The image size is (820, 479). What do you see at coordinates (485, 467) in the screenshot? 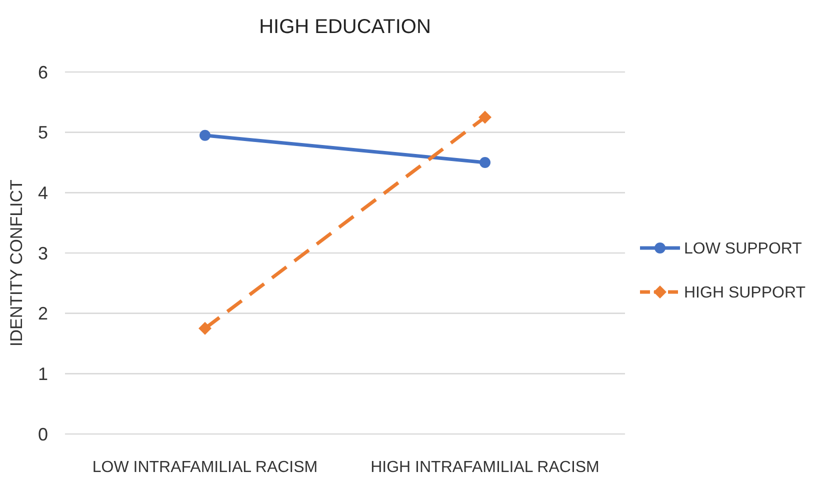
I see `x-tick-label: HIGH INTRAFAMILIAL RACISM` at bounding box center [485, 467].